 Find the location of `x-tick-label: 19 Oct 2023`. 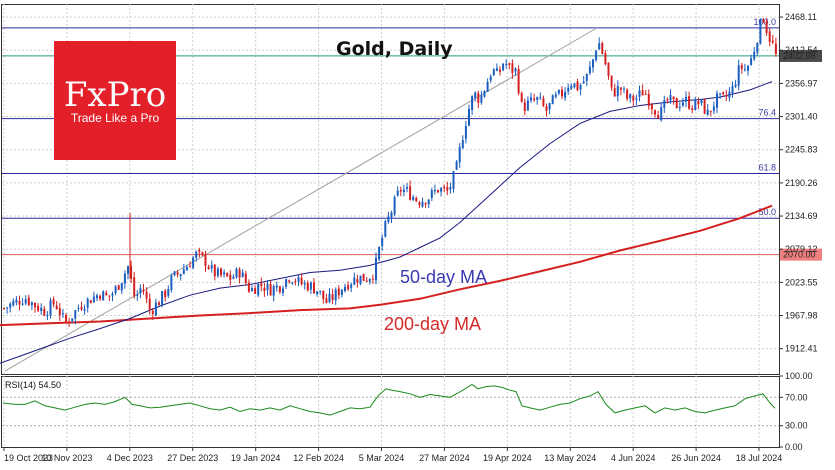

x-tick-label: 19 Oct 2023 is located at coordinates (28, 458).